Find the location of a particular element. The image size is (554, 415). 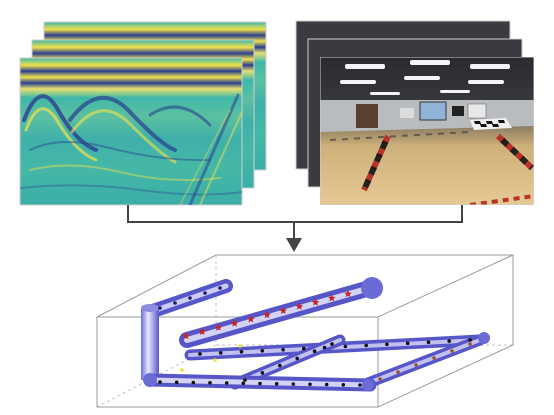

pipe-upper-left is located at coordinates (188, 299).